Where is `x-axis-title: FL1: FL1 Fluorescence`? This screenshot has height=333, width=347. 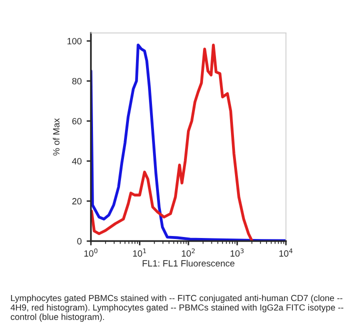
x-axis-title: FL1: FL1 Fluorescence is located at coordinates (188, 263).